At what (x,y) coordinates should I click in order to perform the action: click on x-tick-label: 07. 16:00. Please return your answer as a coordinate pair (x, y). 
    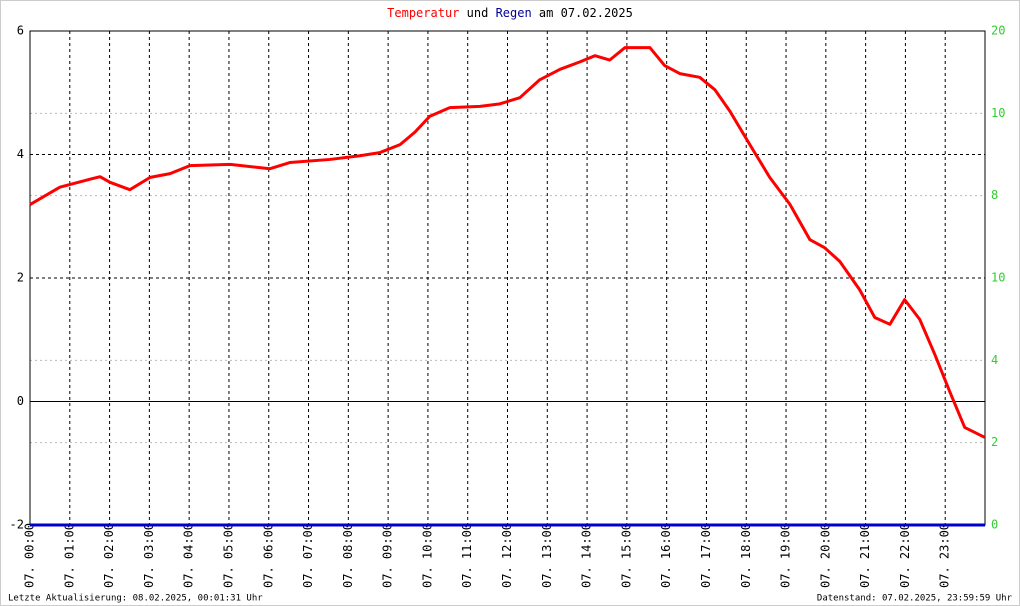
    Looking at the image, I should click on (666, 555).